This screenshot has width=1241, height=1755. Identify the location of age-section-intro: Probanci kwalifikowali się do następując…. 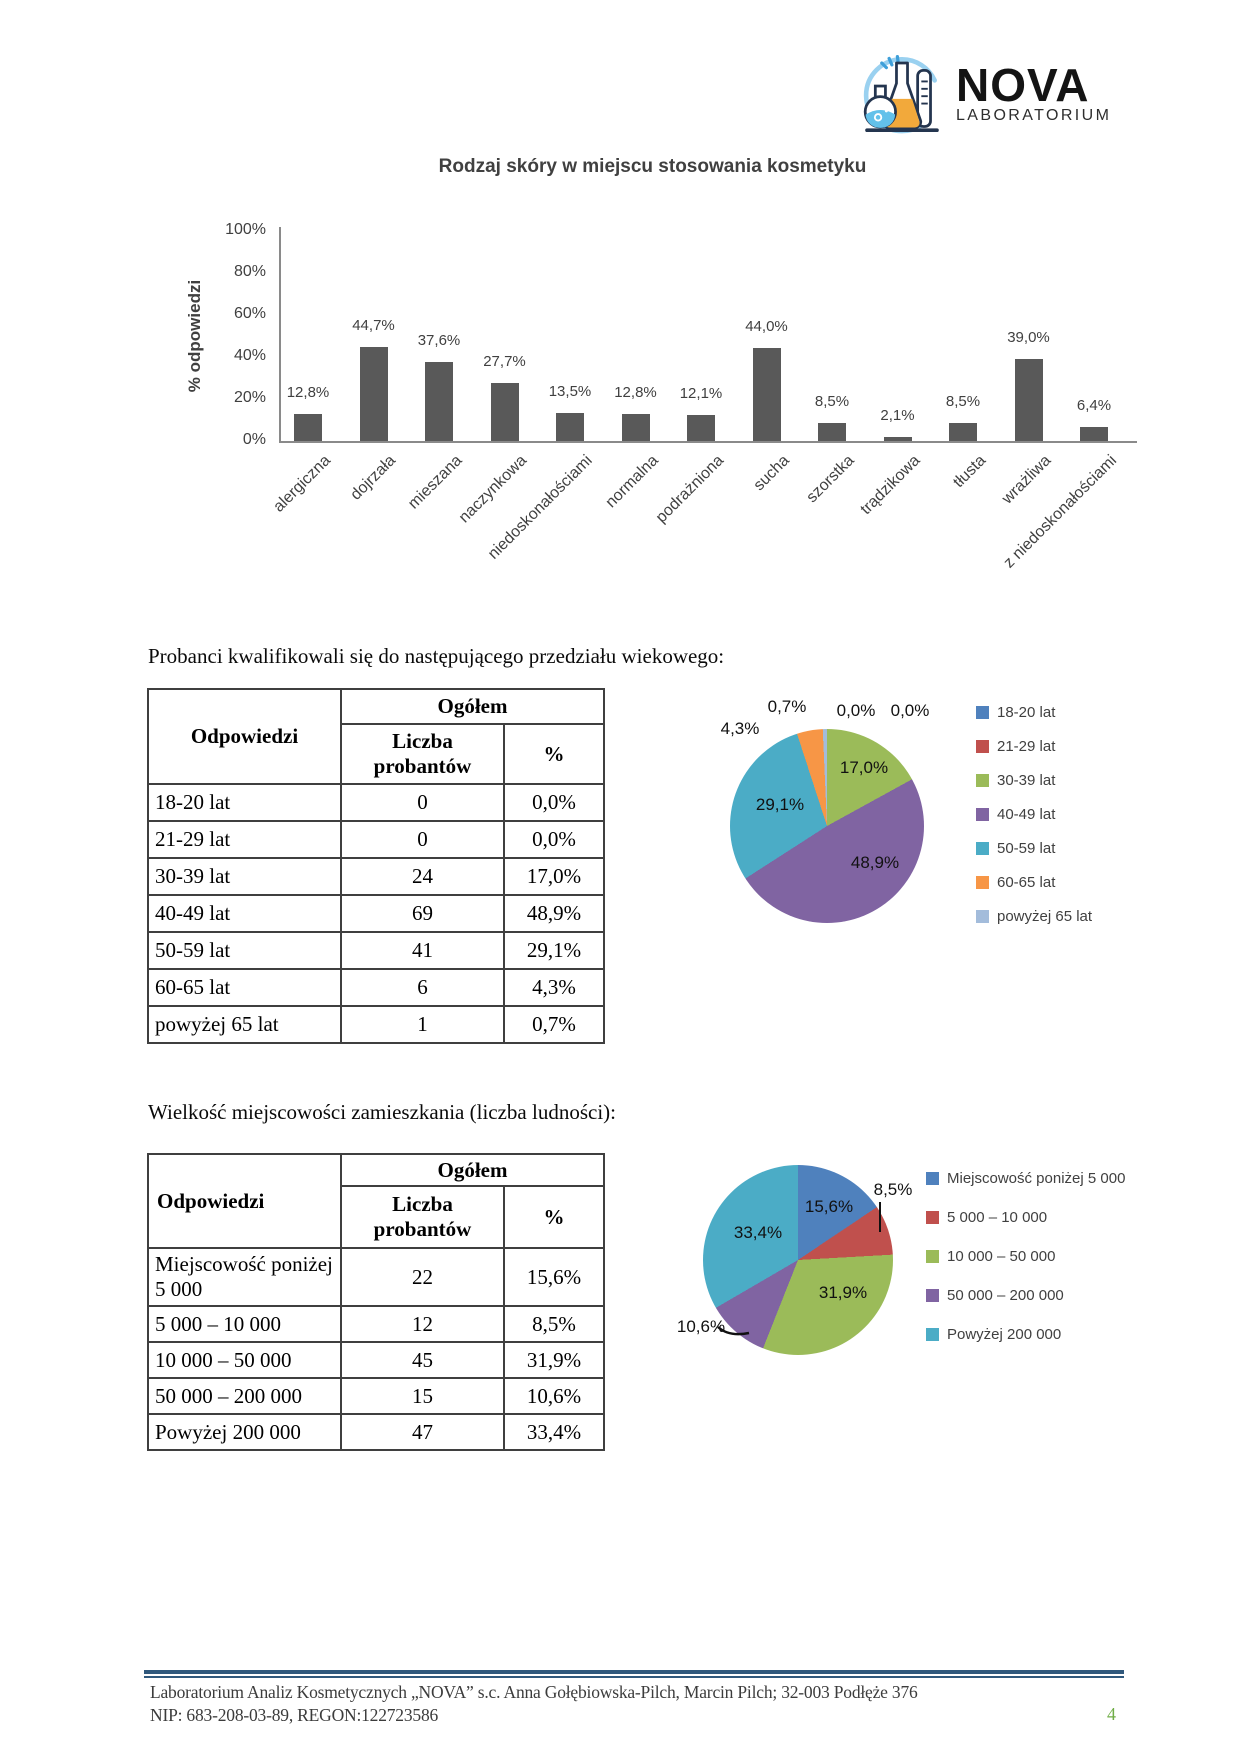
(436, 656).